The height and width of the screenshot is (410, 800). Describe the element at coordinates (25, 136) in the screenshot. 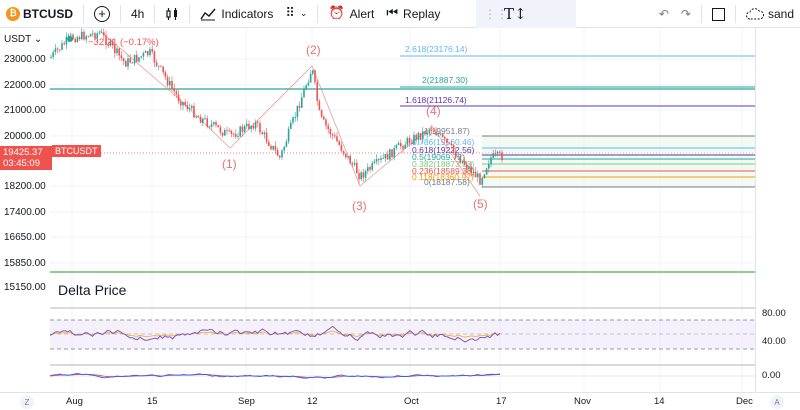

I see `price-tick: 20000.00` at that location.